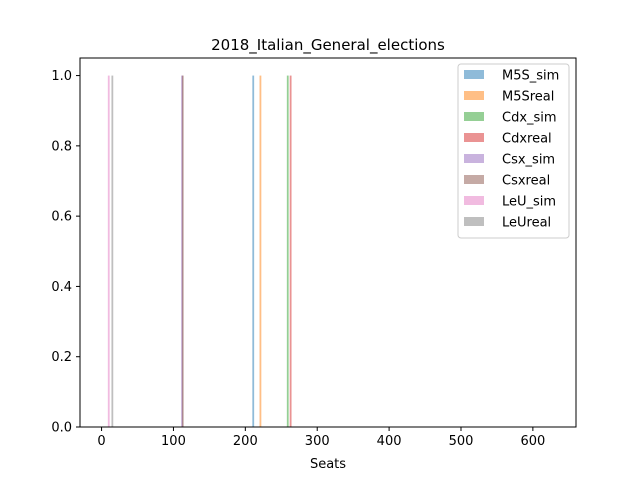 The width and height of the screenshot is (640, 480). What do you see at coordinates (526, 223) in the screenshot?
I see `legend-label: LeUreal` at bounding box center [526, 223].